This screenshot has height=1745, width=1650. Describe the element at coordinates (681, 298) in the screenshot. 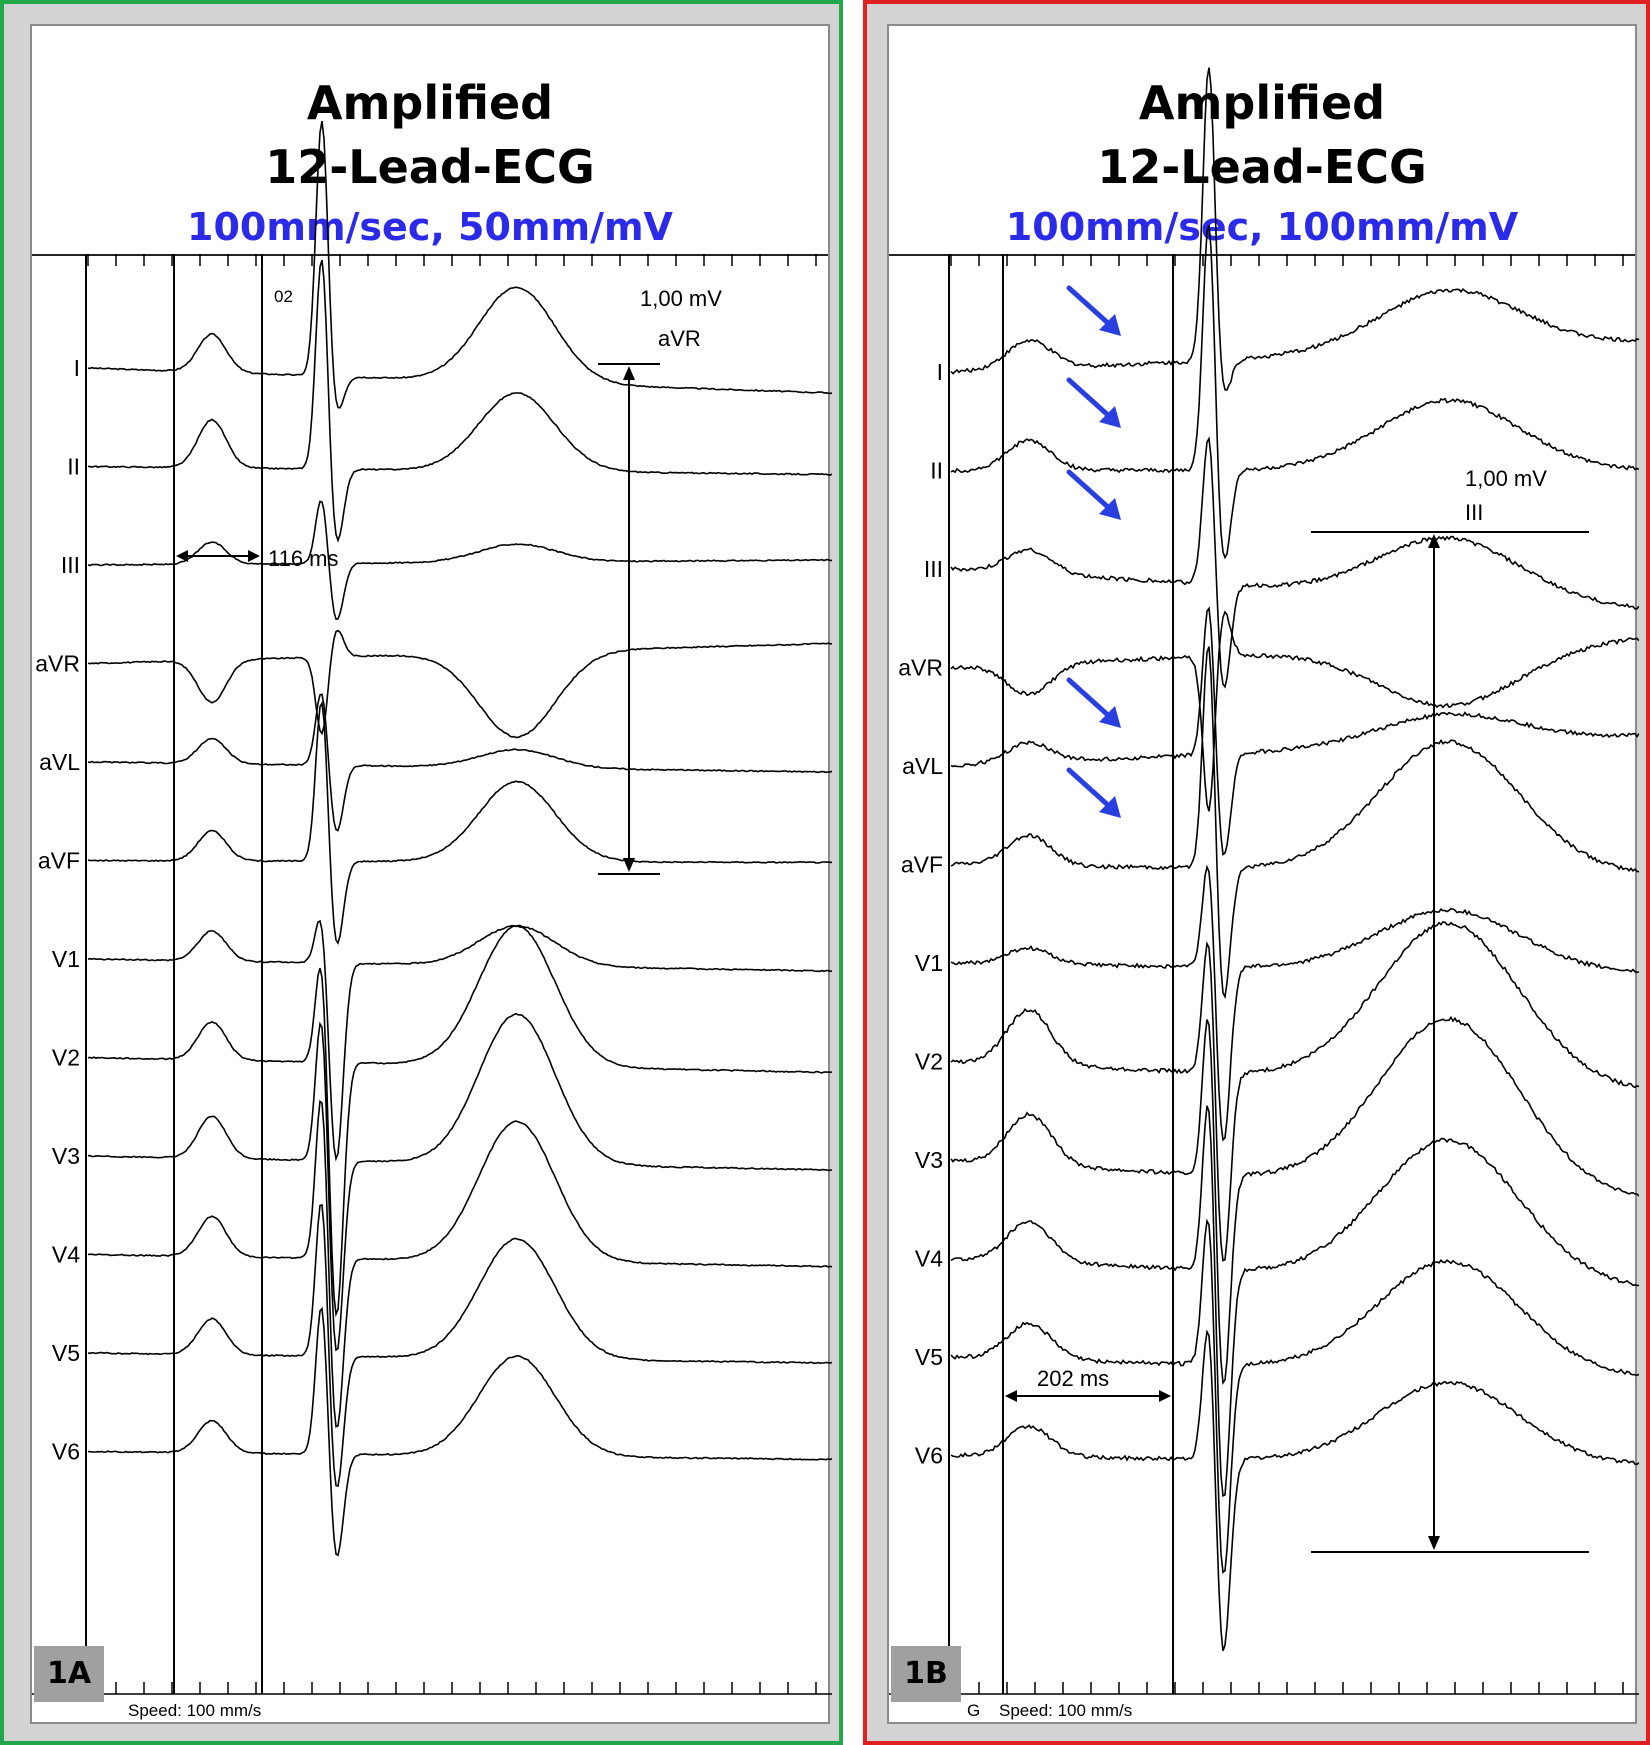

I see `panel-1a-calibration-value: 1,00 mV` at that location.